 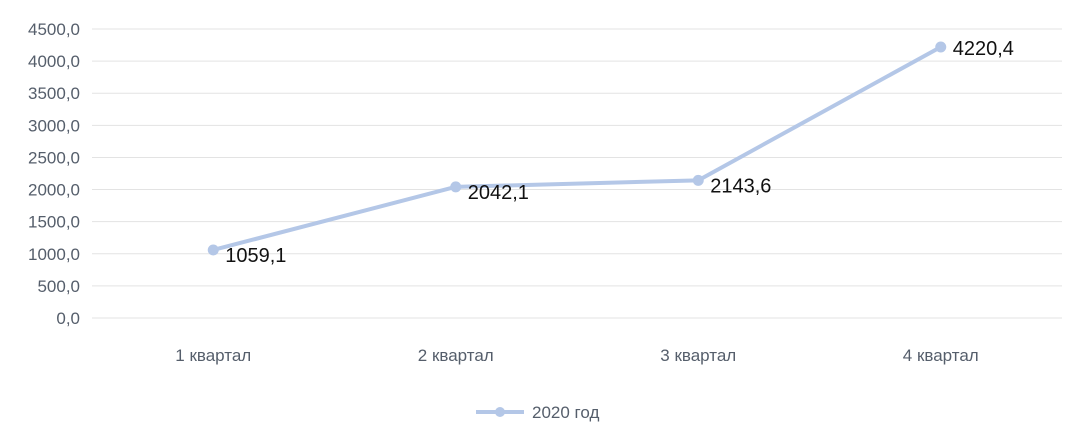 I want to click on y-tick-label: 3500,0, so click(x=54, y=93).